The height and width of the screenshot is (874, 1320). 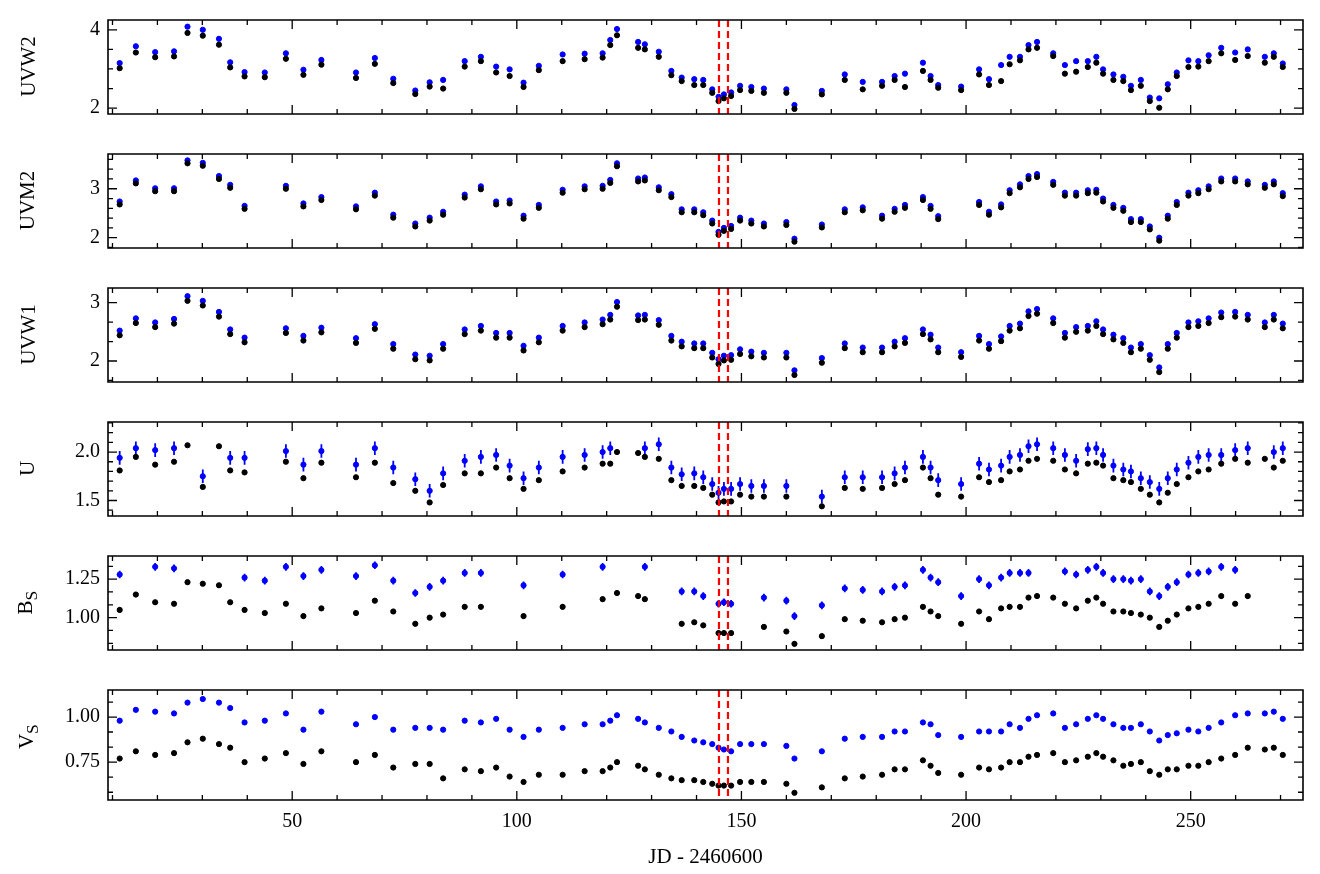 I want to click on y-tick-label: 0.75, so click(x=82, y=760).